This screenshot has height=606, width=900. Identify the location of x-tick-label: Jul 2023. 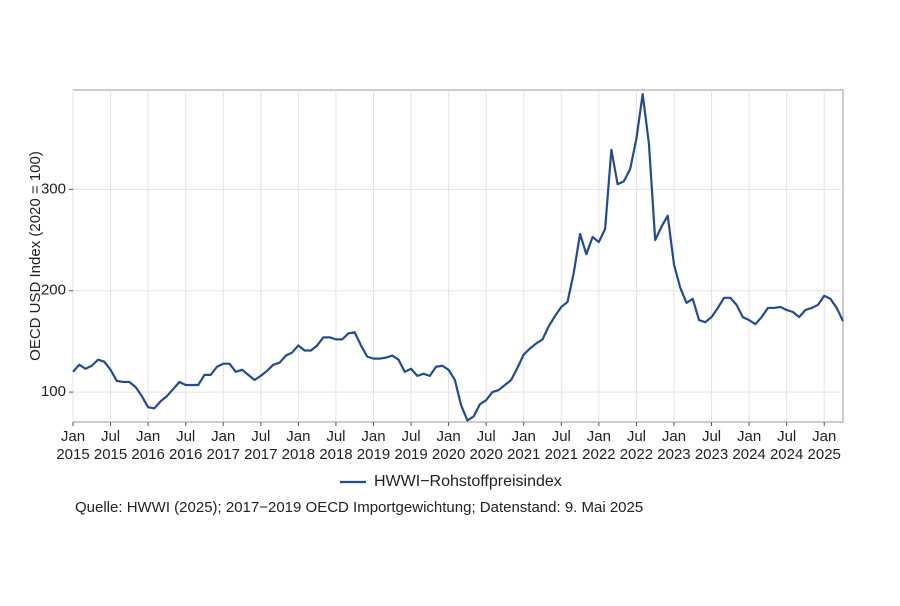
(711, 445).